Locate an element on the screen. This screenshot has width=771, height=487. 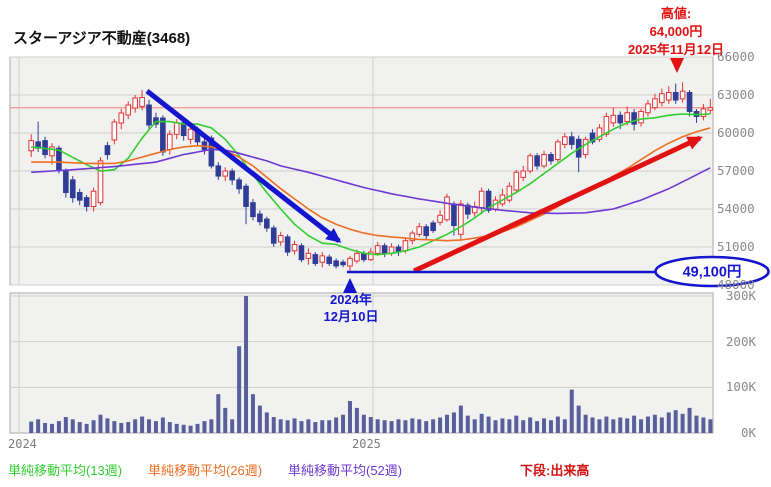
price-tick: 57000 is located at coordinates (736, 170).